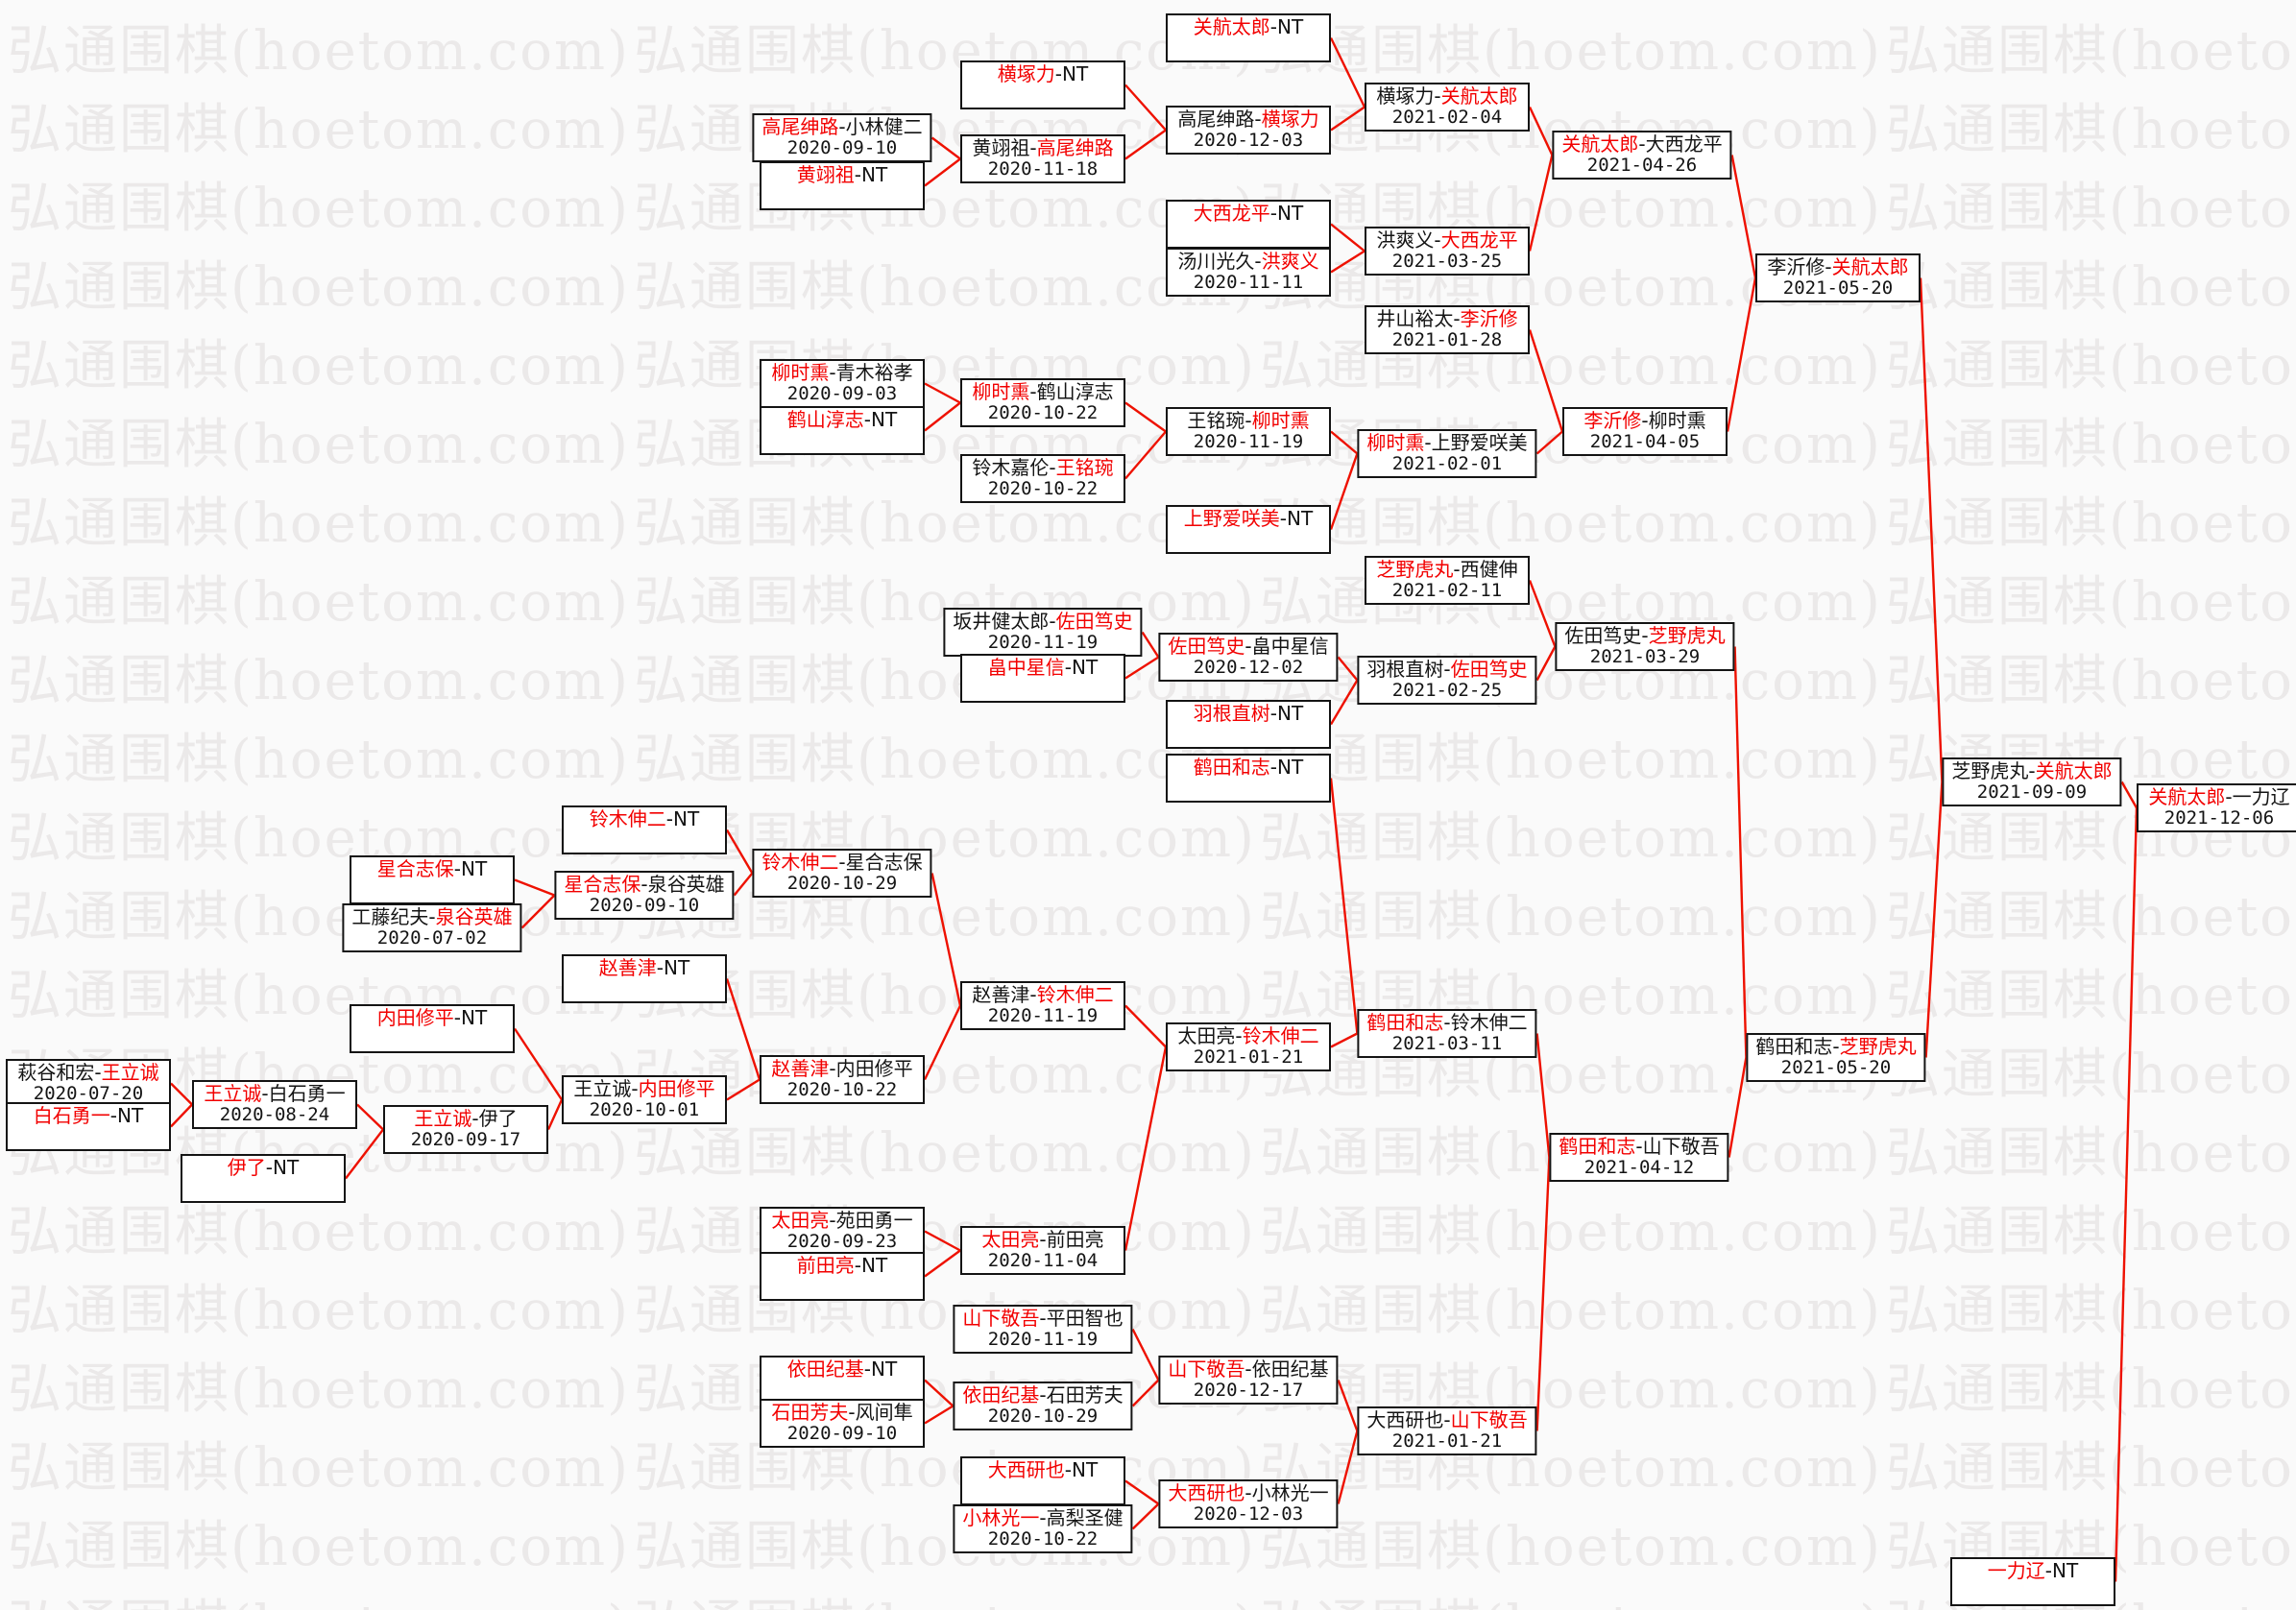 The height and width of the screenshot is (1610, 2296). I want to click on match-box-b15: 鹤山淳志-NT, so click(842, 431).